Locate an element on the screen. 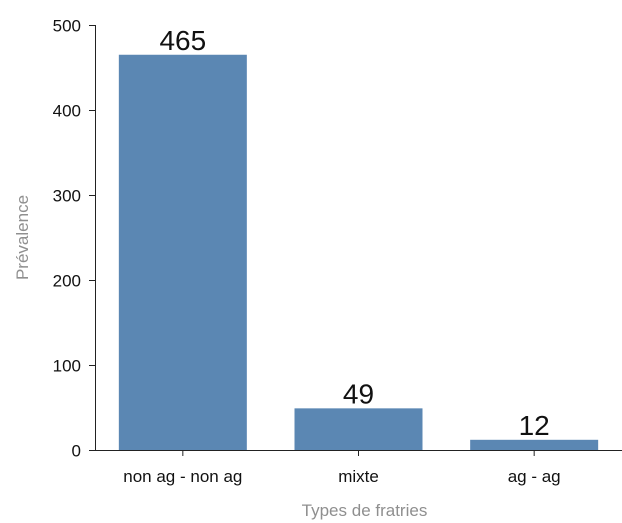  y-tick-label: 100 is located at coordinates (67, 366).